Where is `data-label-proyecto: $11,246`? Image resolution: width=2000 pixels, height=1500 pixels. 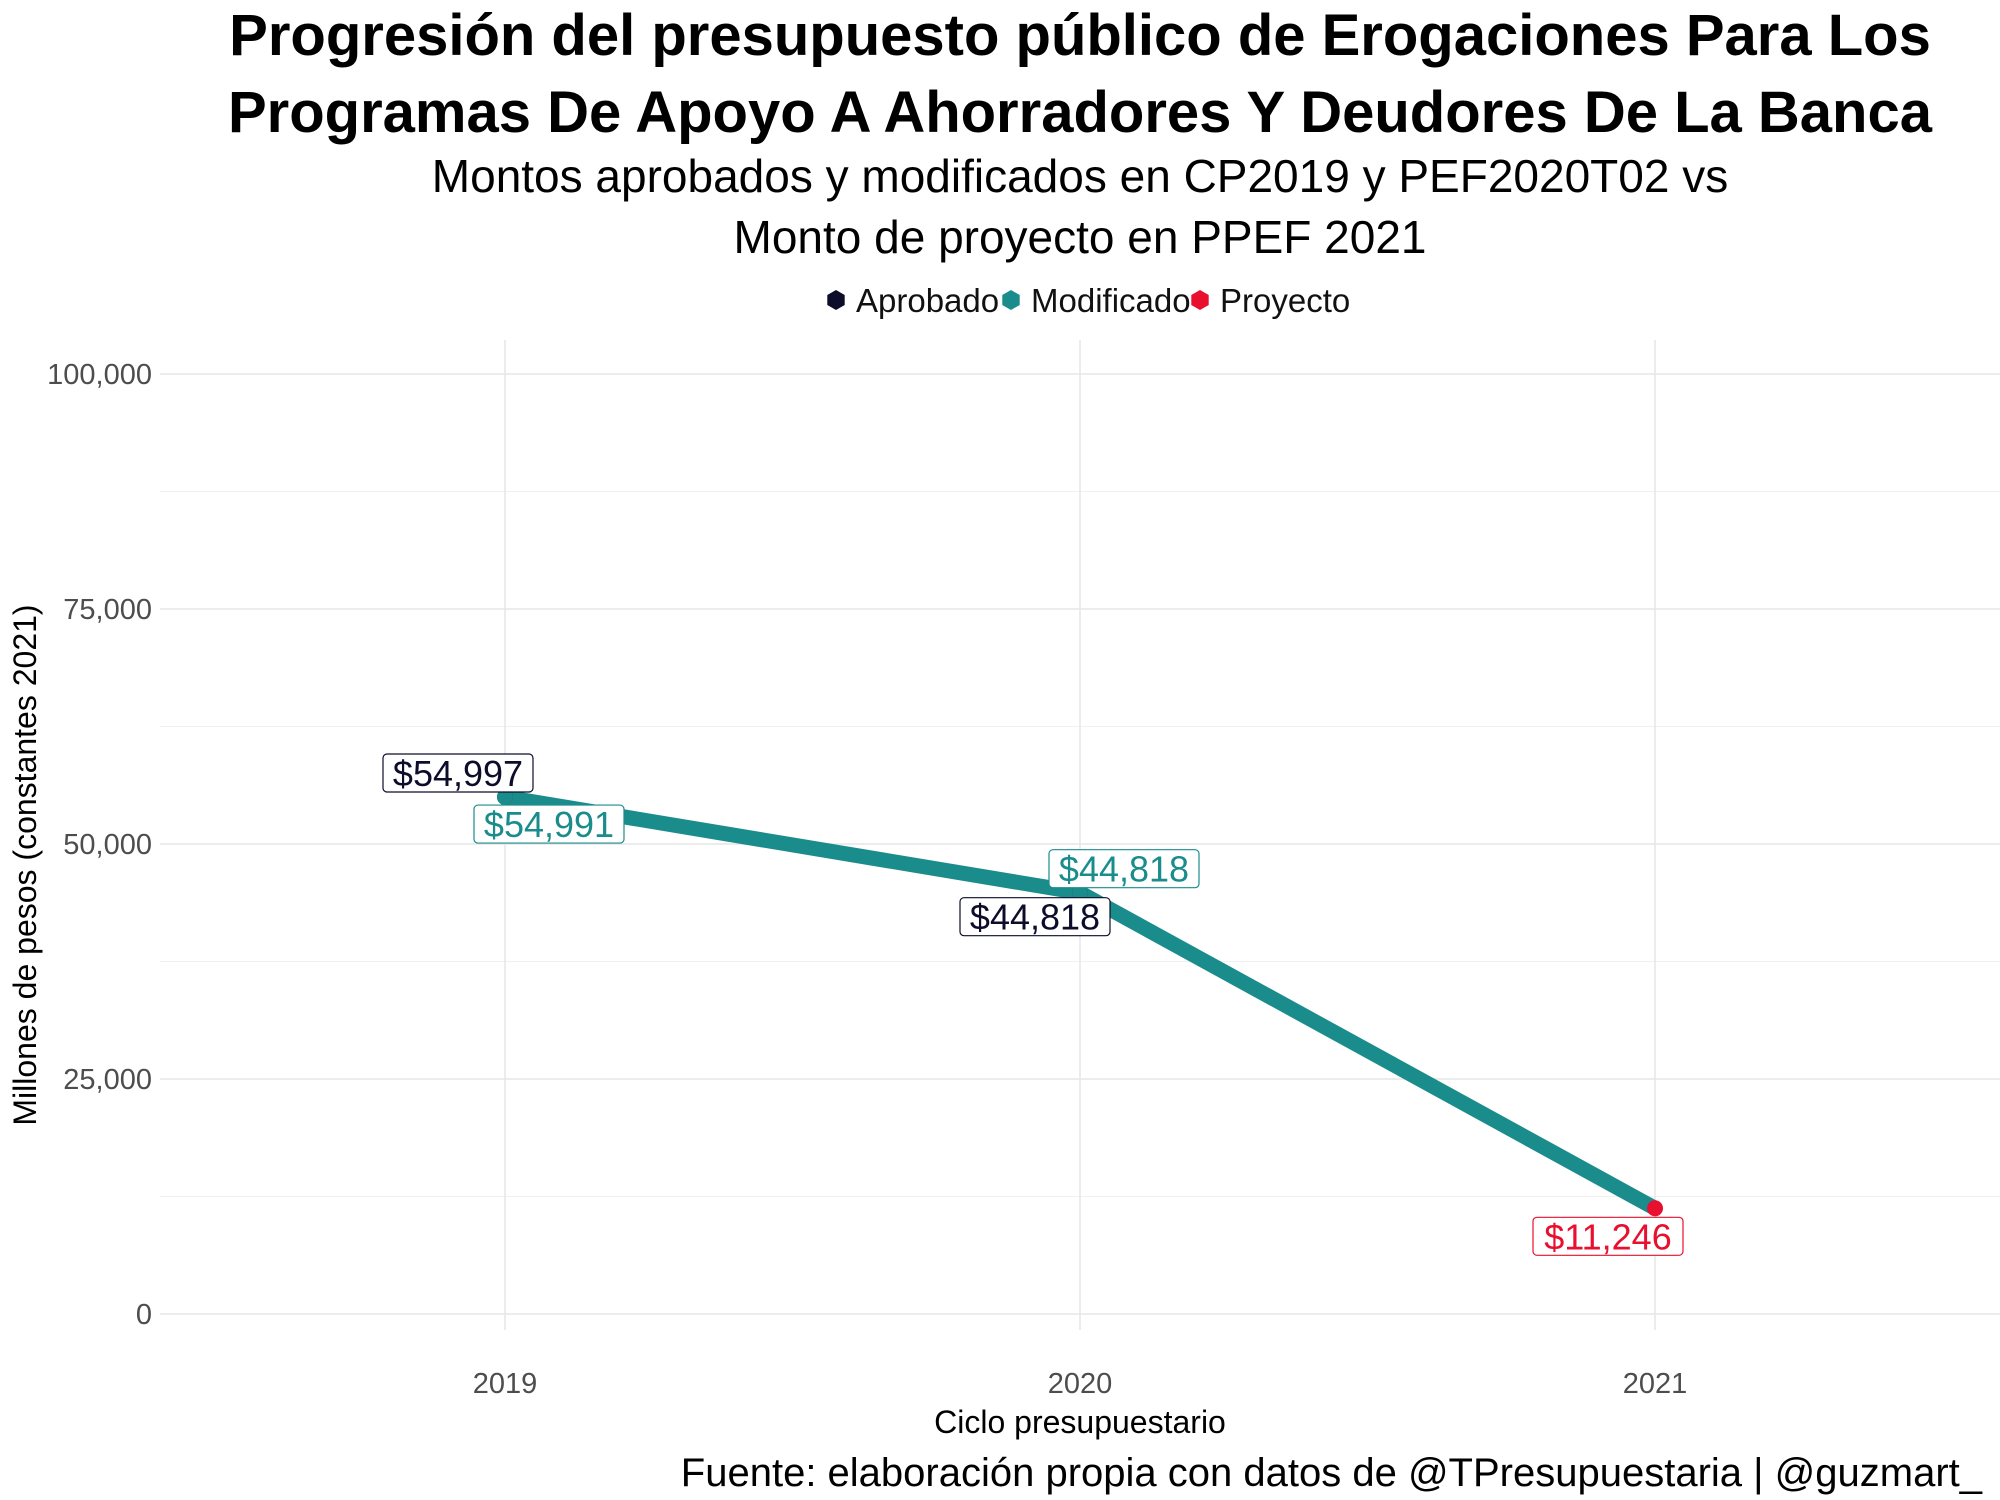 data-label-proyecto: $11,246 is located at coordinates (1607, 1236).